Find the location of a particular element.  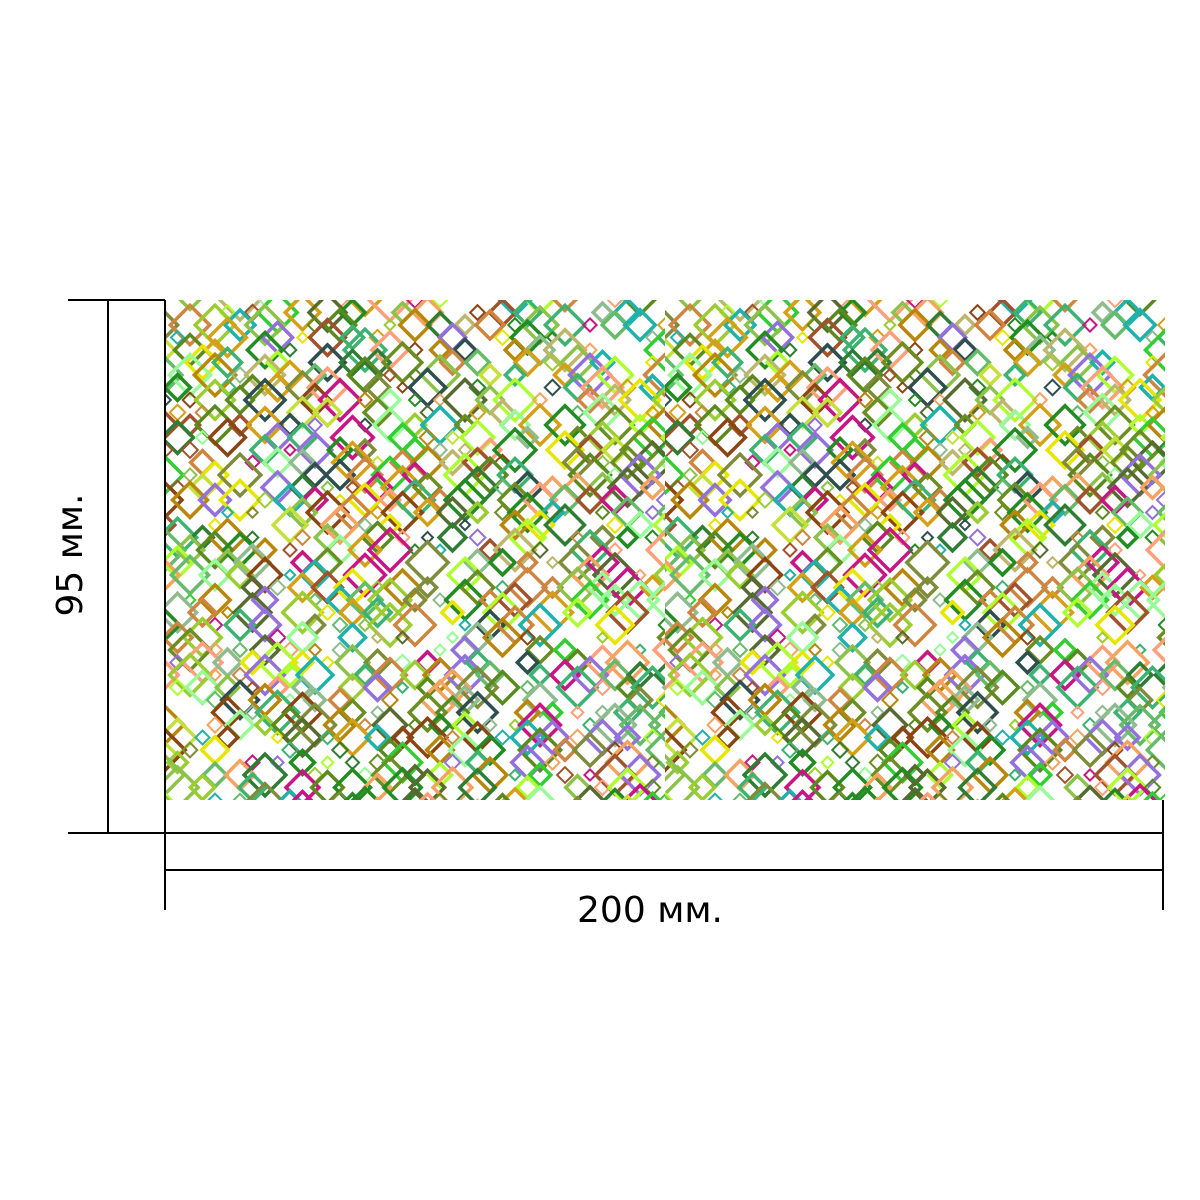

width-label: 200 мм. is located at coordinates (650, 910).